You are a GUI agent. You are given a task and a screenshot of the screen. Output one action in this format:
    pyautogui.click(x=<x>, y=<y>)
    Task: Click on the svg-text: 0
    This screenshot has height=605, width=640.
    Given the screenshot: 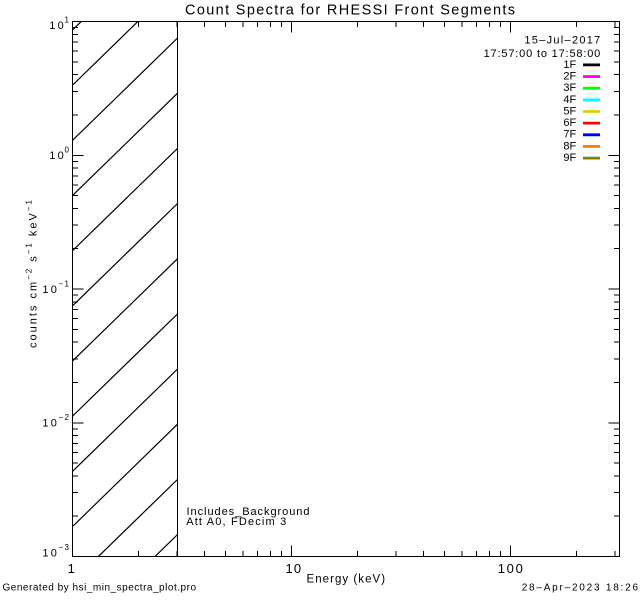 What is the action you would take?
    pyautogui.click(x=67, y=150)
    